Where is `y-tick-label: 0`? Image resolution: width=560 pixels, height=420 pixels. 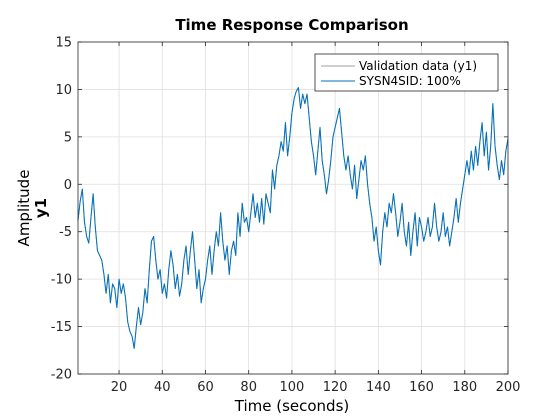 y-tick-label: 0 is located at coordinates (68, 185).